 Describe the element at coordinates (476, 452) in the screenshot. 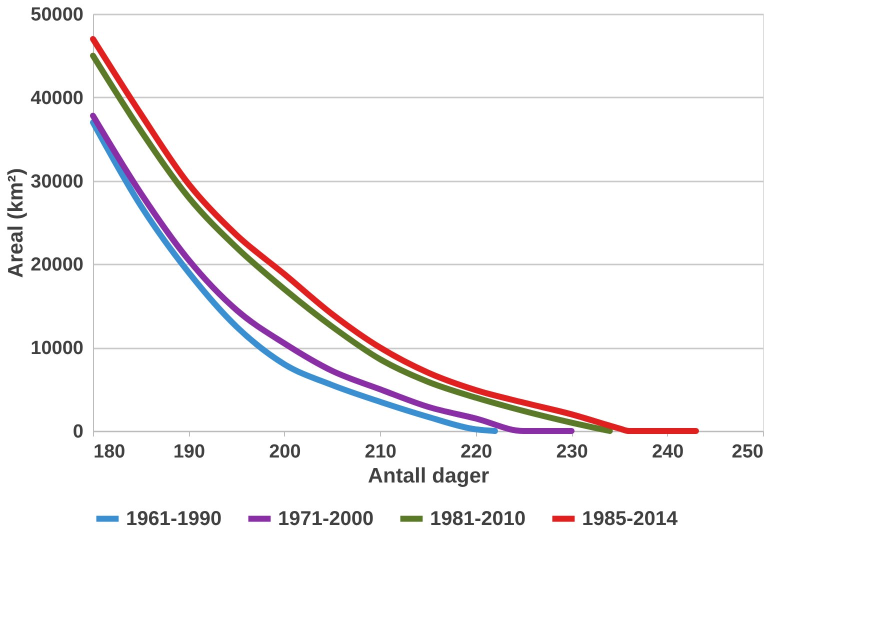

I see `x-tick-label: 220` at that location.